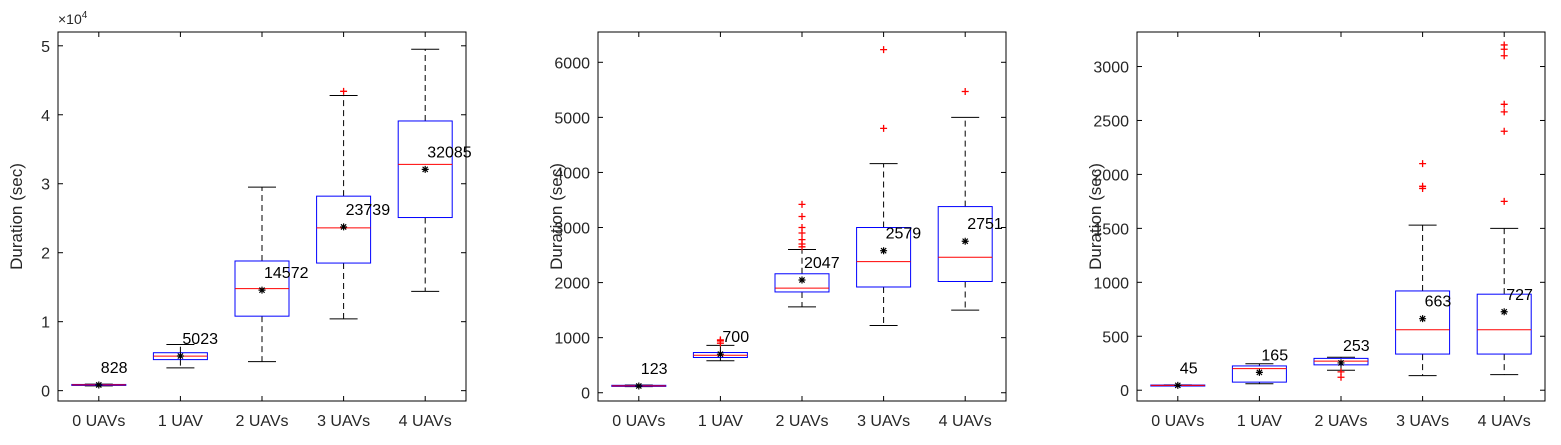  Describe the element at coordinates (1111, 229) in the screenshot. I see `y-tick-label: 1500` at that location.